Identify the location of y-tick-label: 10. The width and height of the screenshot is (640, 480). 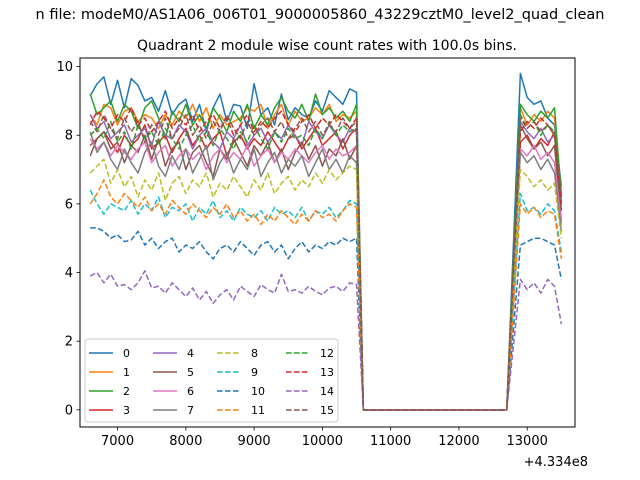
(64, 67).